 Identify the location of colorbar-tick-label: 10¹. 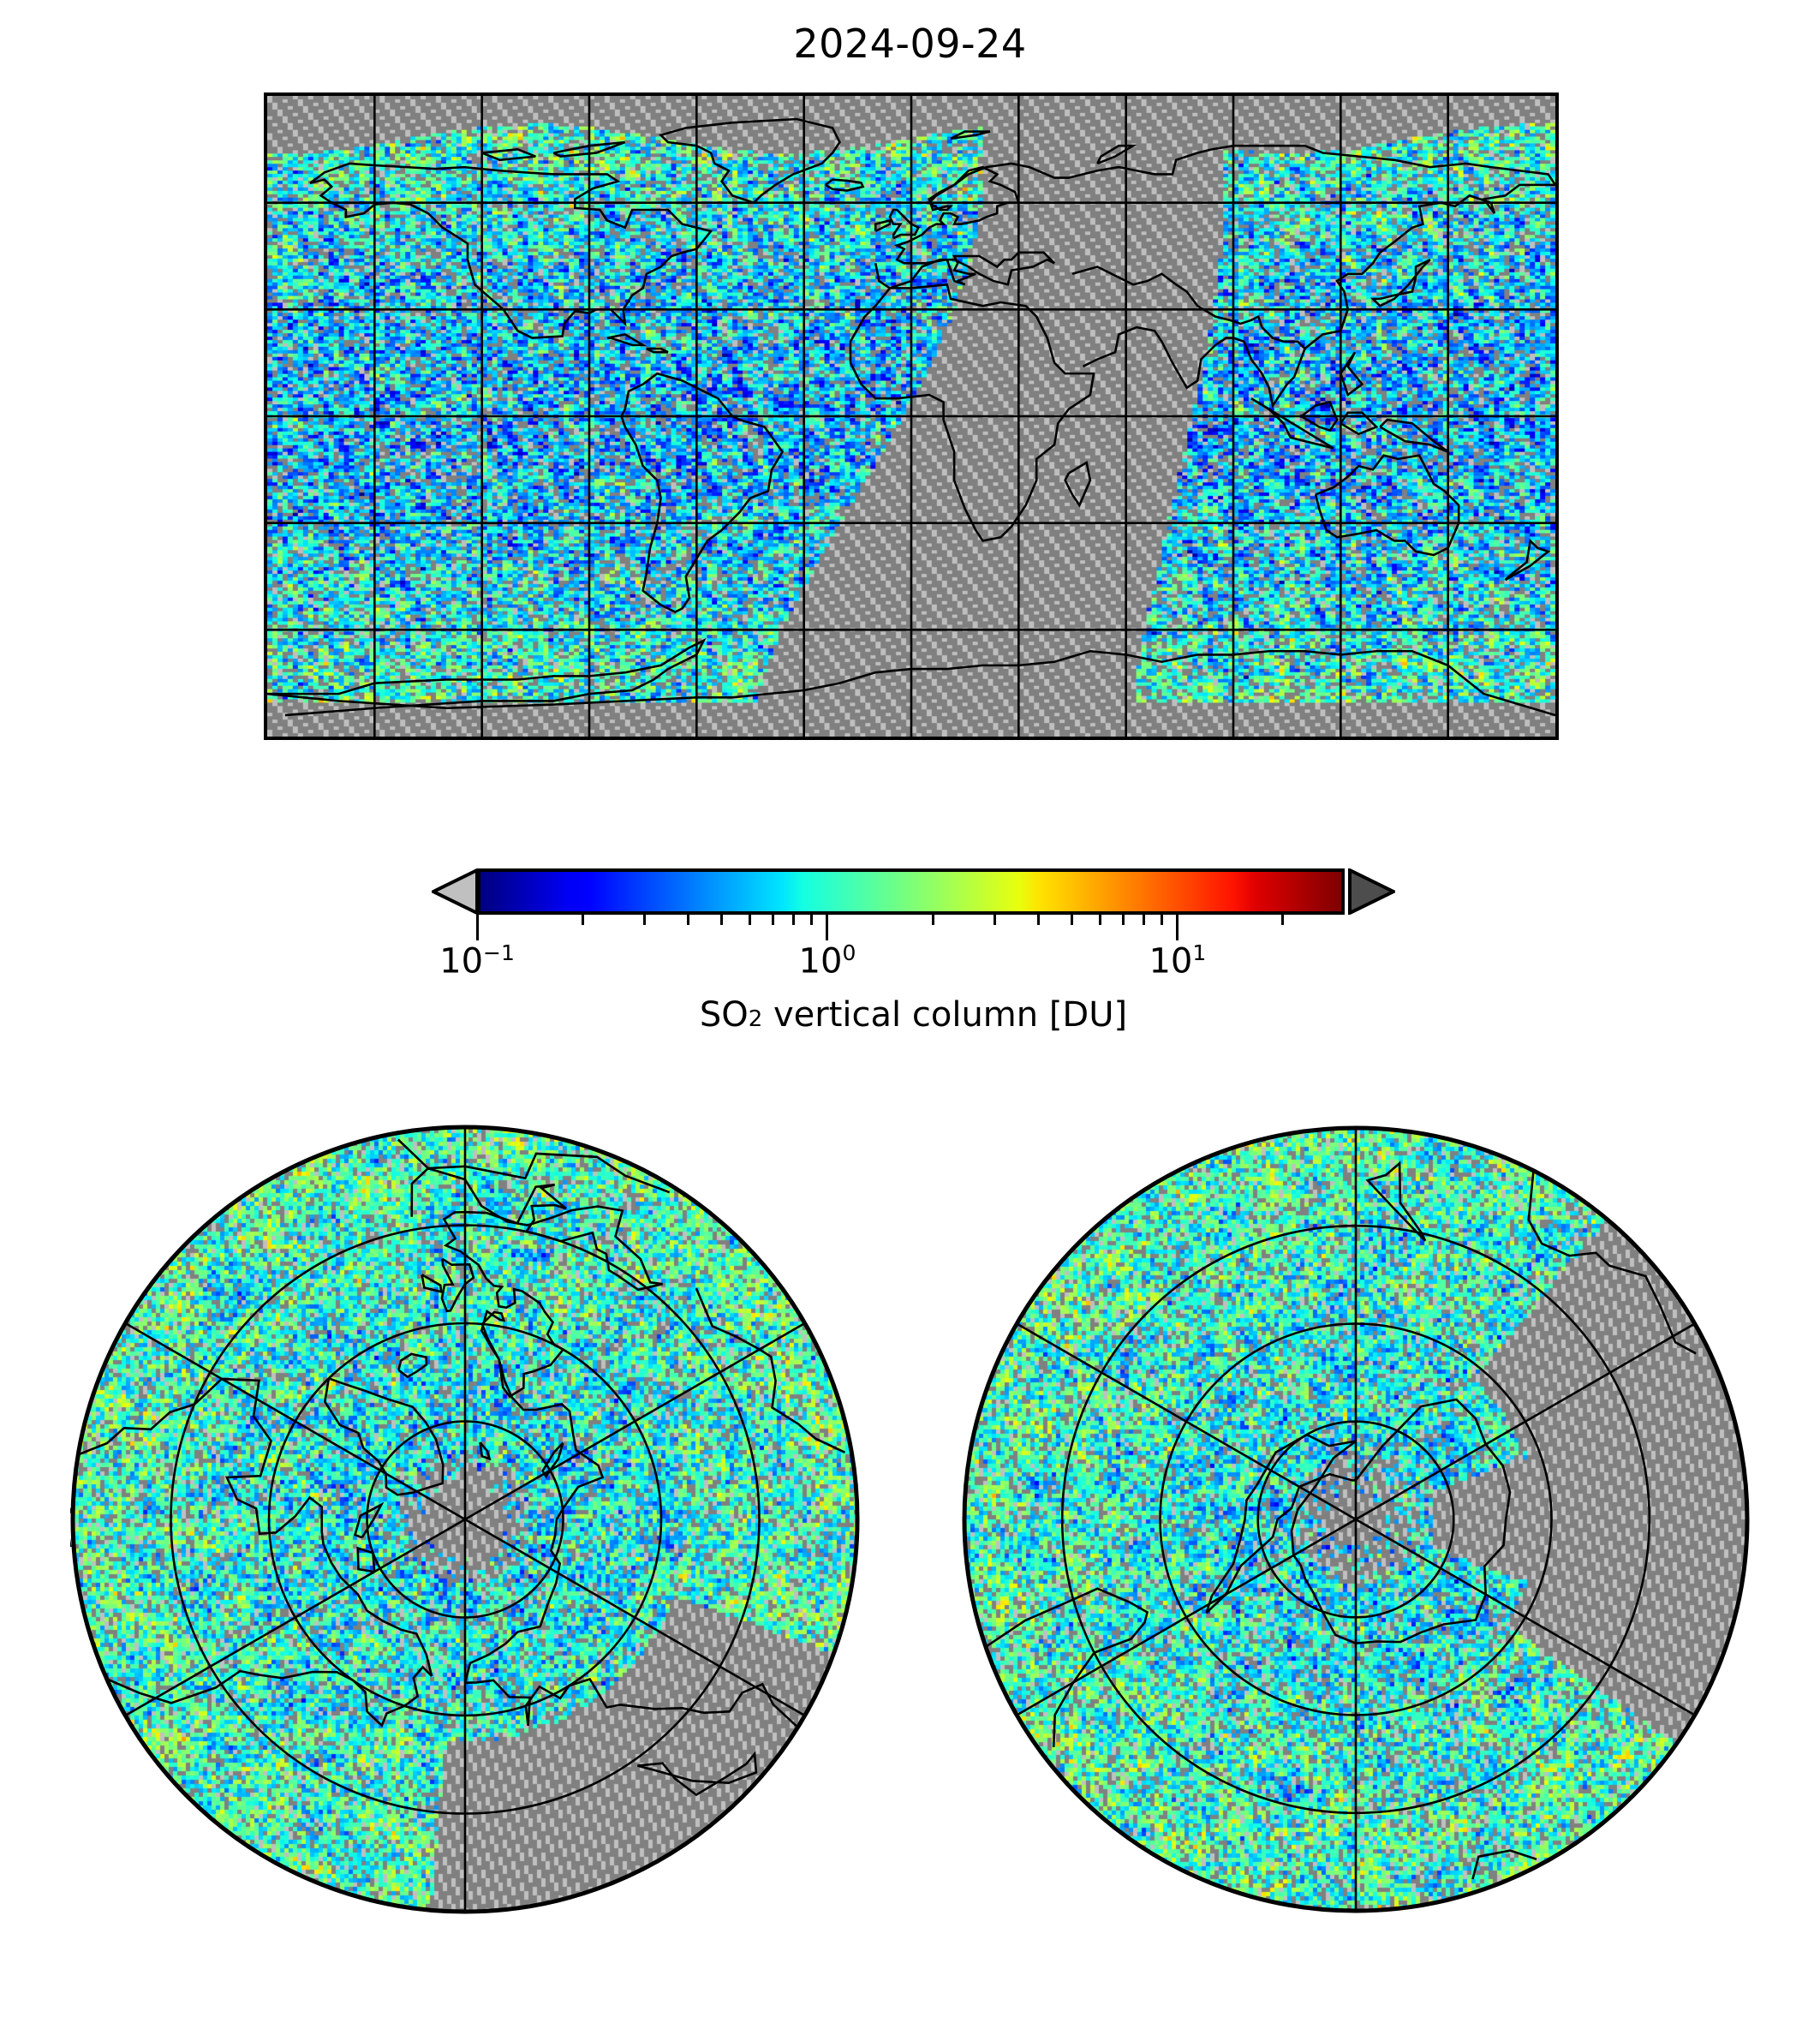
(1178, 961).